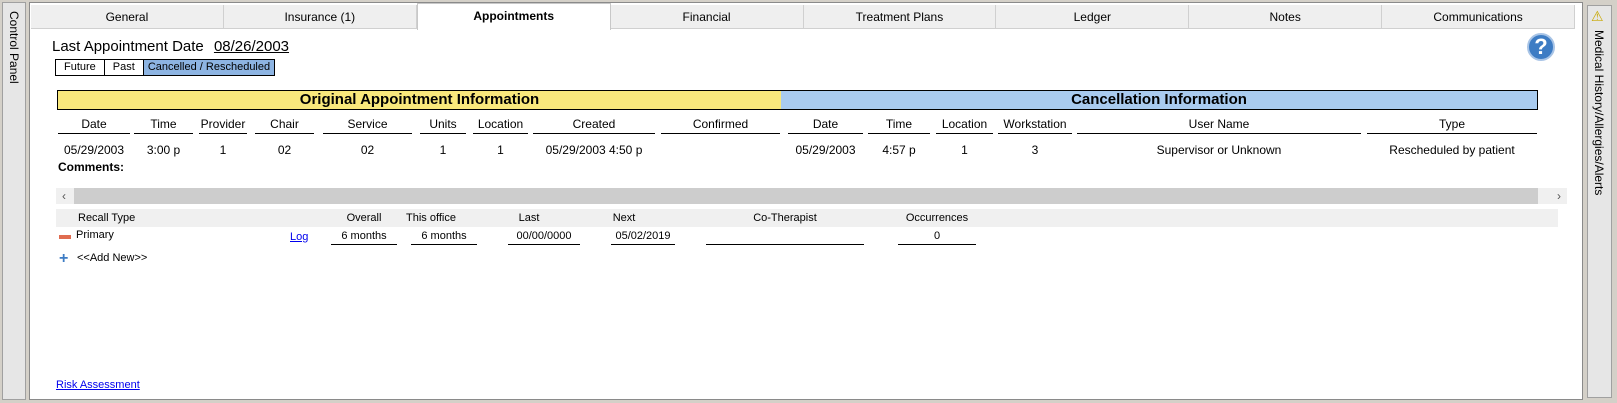 The width and height of the screenshot is (1617, 403). Describe the element at coordinates (1597, 16) in the screenshot. I see `warning-icon: ⚠` at that location.